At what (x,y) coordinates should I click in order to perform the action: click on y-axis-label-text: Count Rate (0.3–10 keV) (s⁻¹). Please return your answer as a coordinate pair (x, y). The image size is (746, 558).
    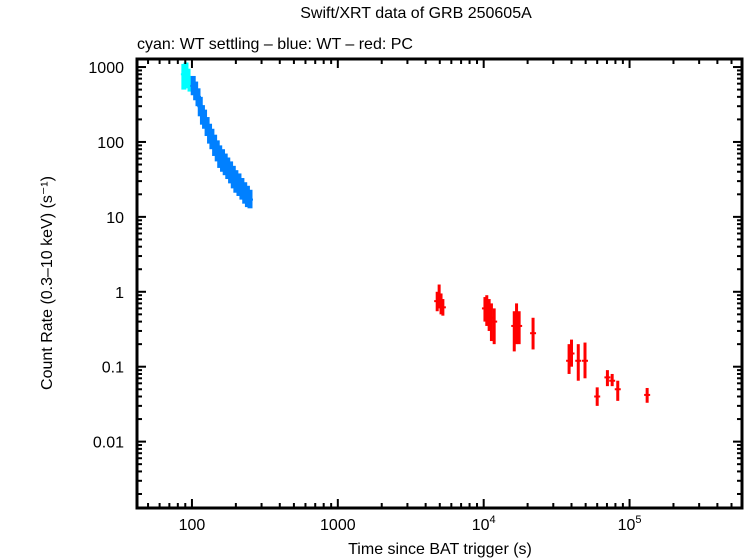
    Looking at the image, I should click on (47, 283).